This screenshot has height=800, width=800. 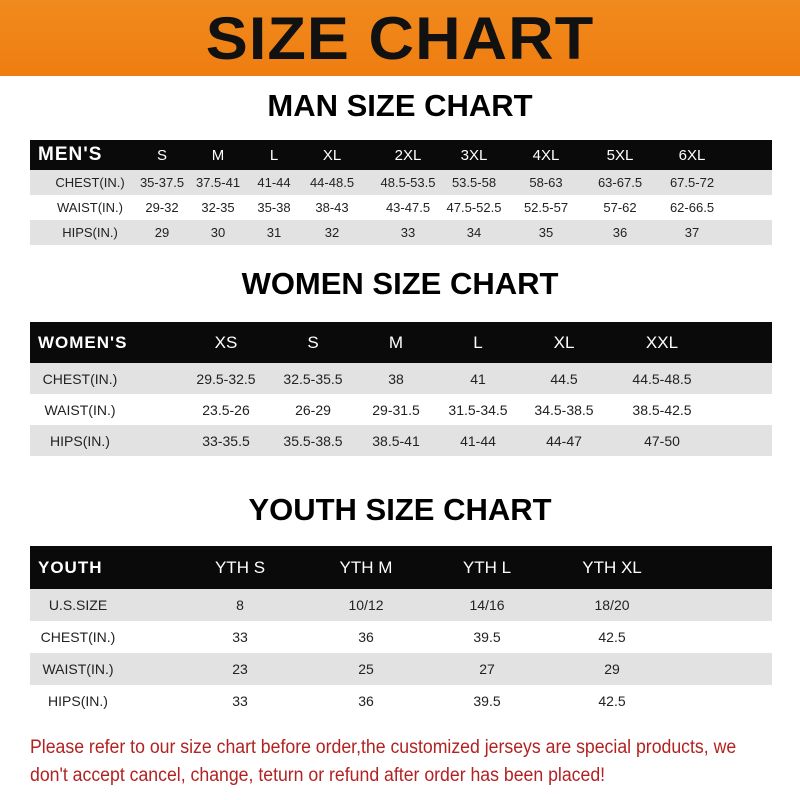 I want to click on title-banner: SIZE CHART, so click(x=400, y=38).